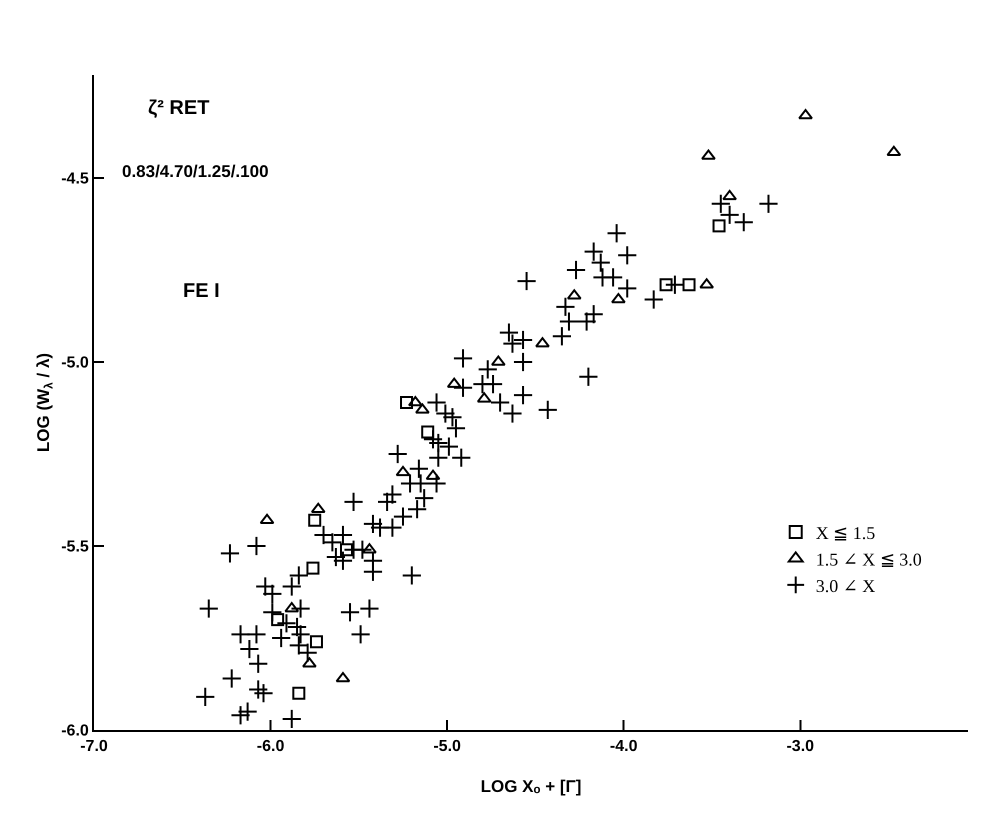 The height and width of the screenshot is (814, 992). I want to click on annotation: 0.83/4.70/1.25/.100, so click(195, 171).